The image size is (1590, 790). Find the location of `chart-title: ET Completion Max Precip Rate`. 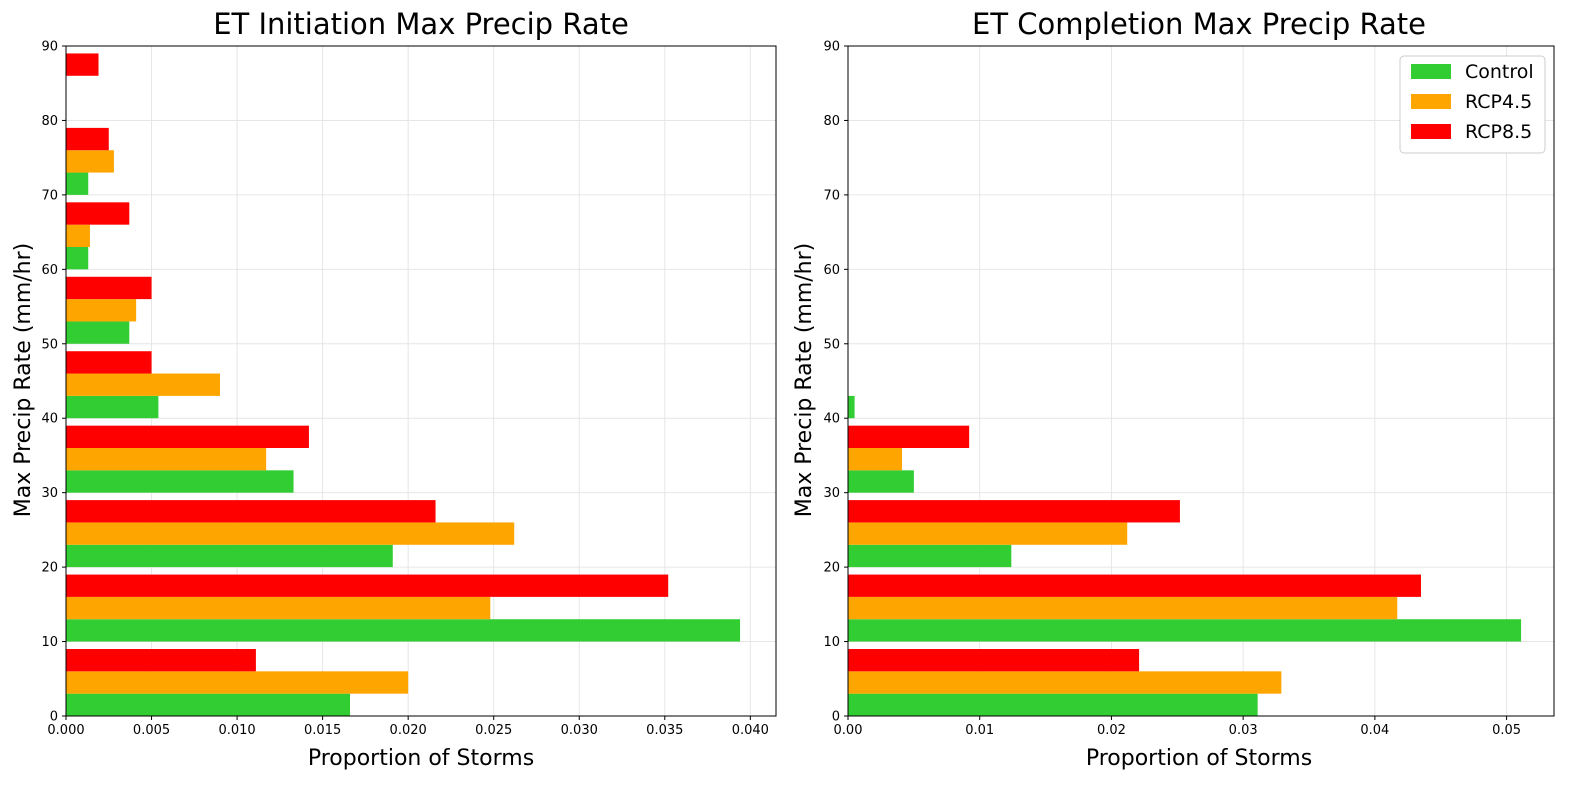

chart-title: ET Completion Max Precip Rate is located at coordinates (1199, 24).